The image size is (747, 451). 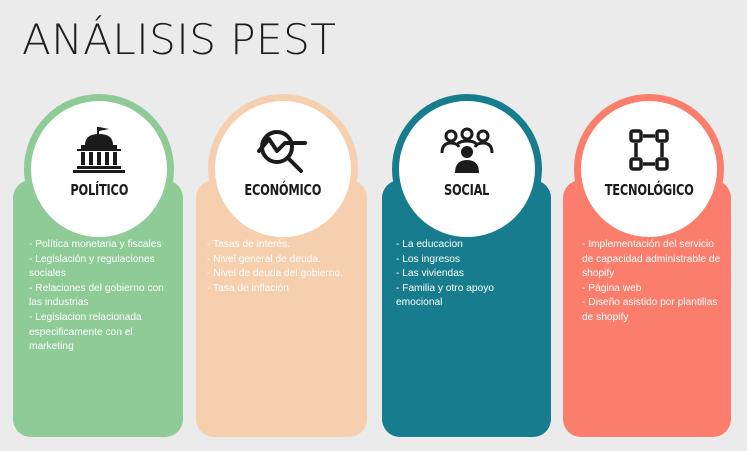 What do you see at coordinates (99, 150) in the screenshot?
I see `government-building-icon` at bounding box center [99, 150].